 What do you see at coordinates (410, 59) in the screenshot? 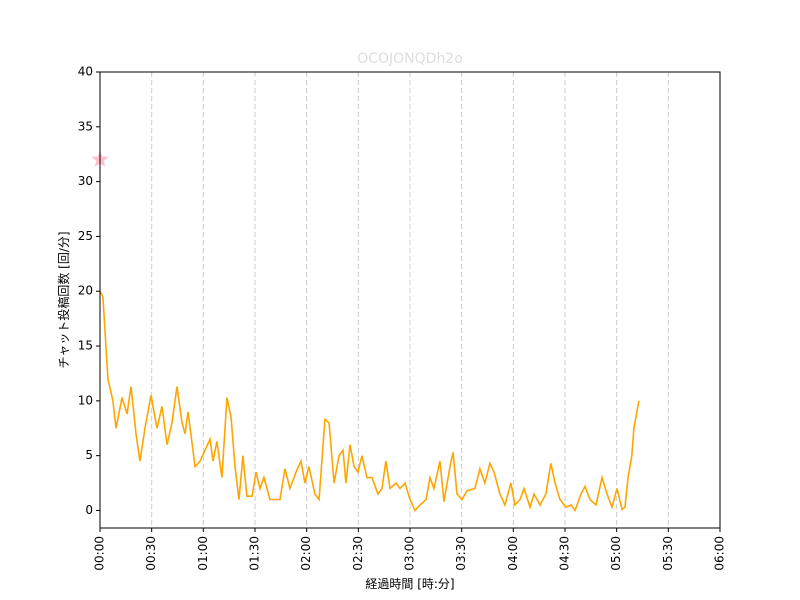
I see `chart-title: OCOJONQDh2o` at bounding box center [410, 59].